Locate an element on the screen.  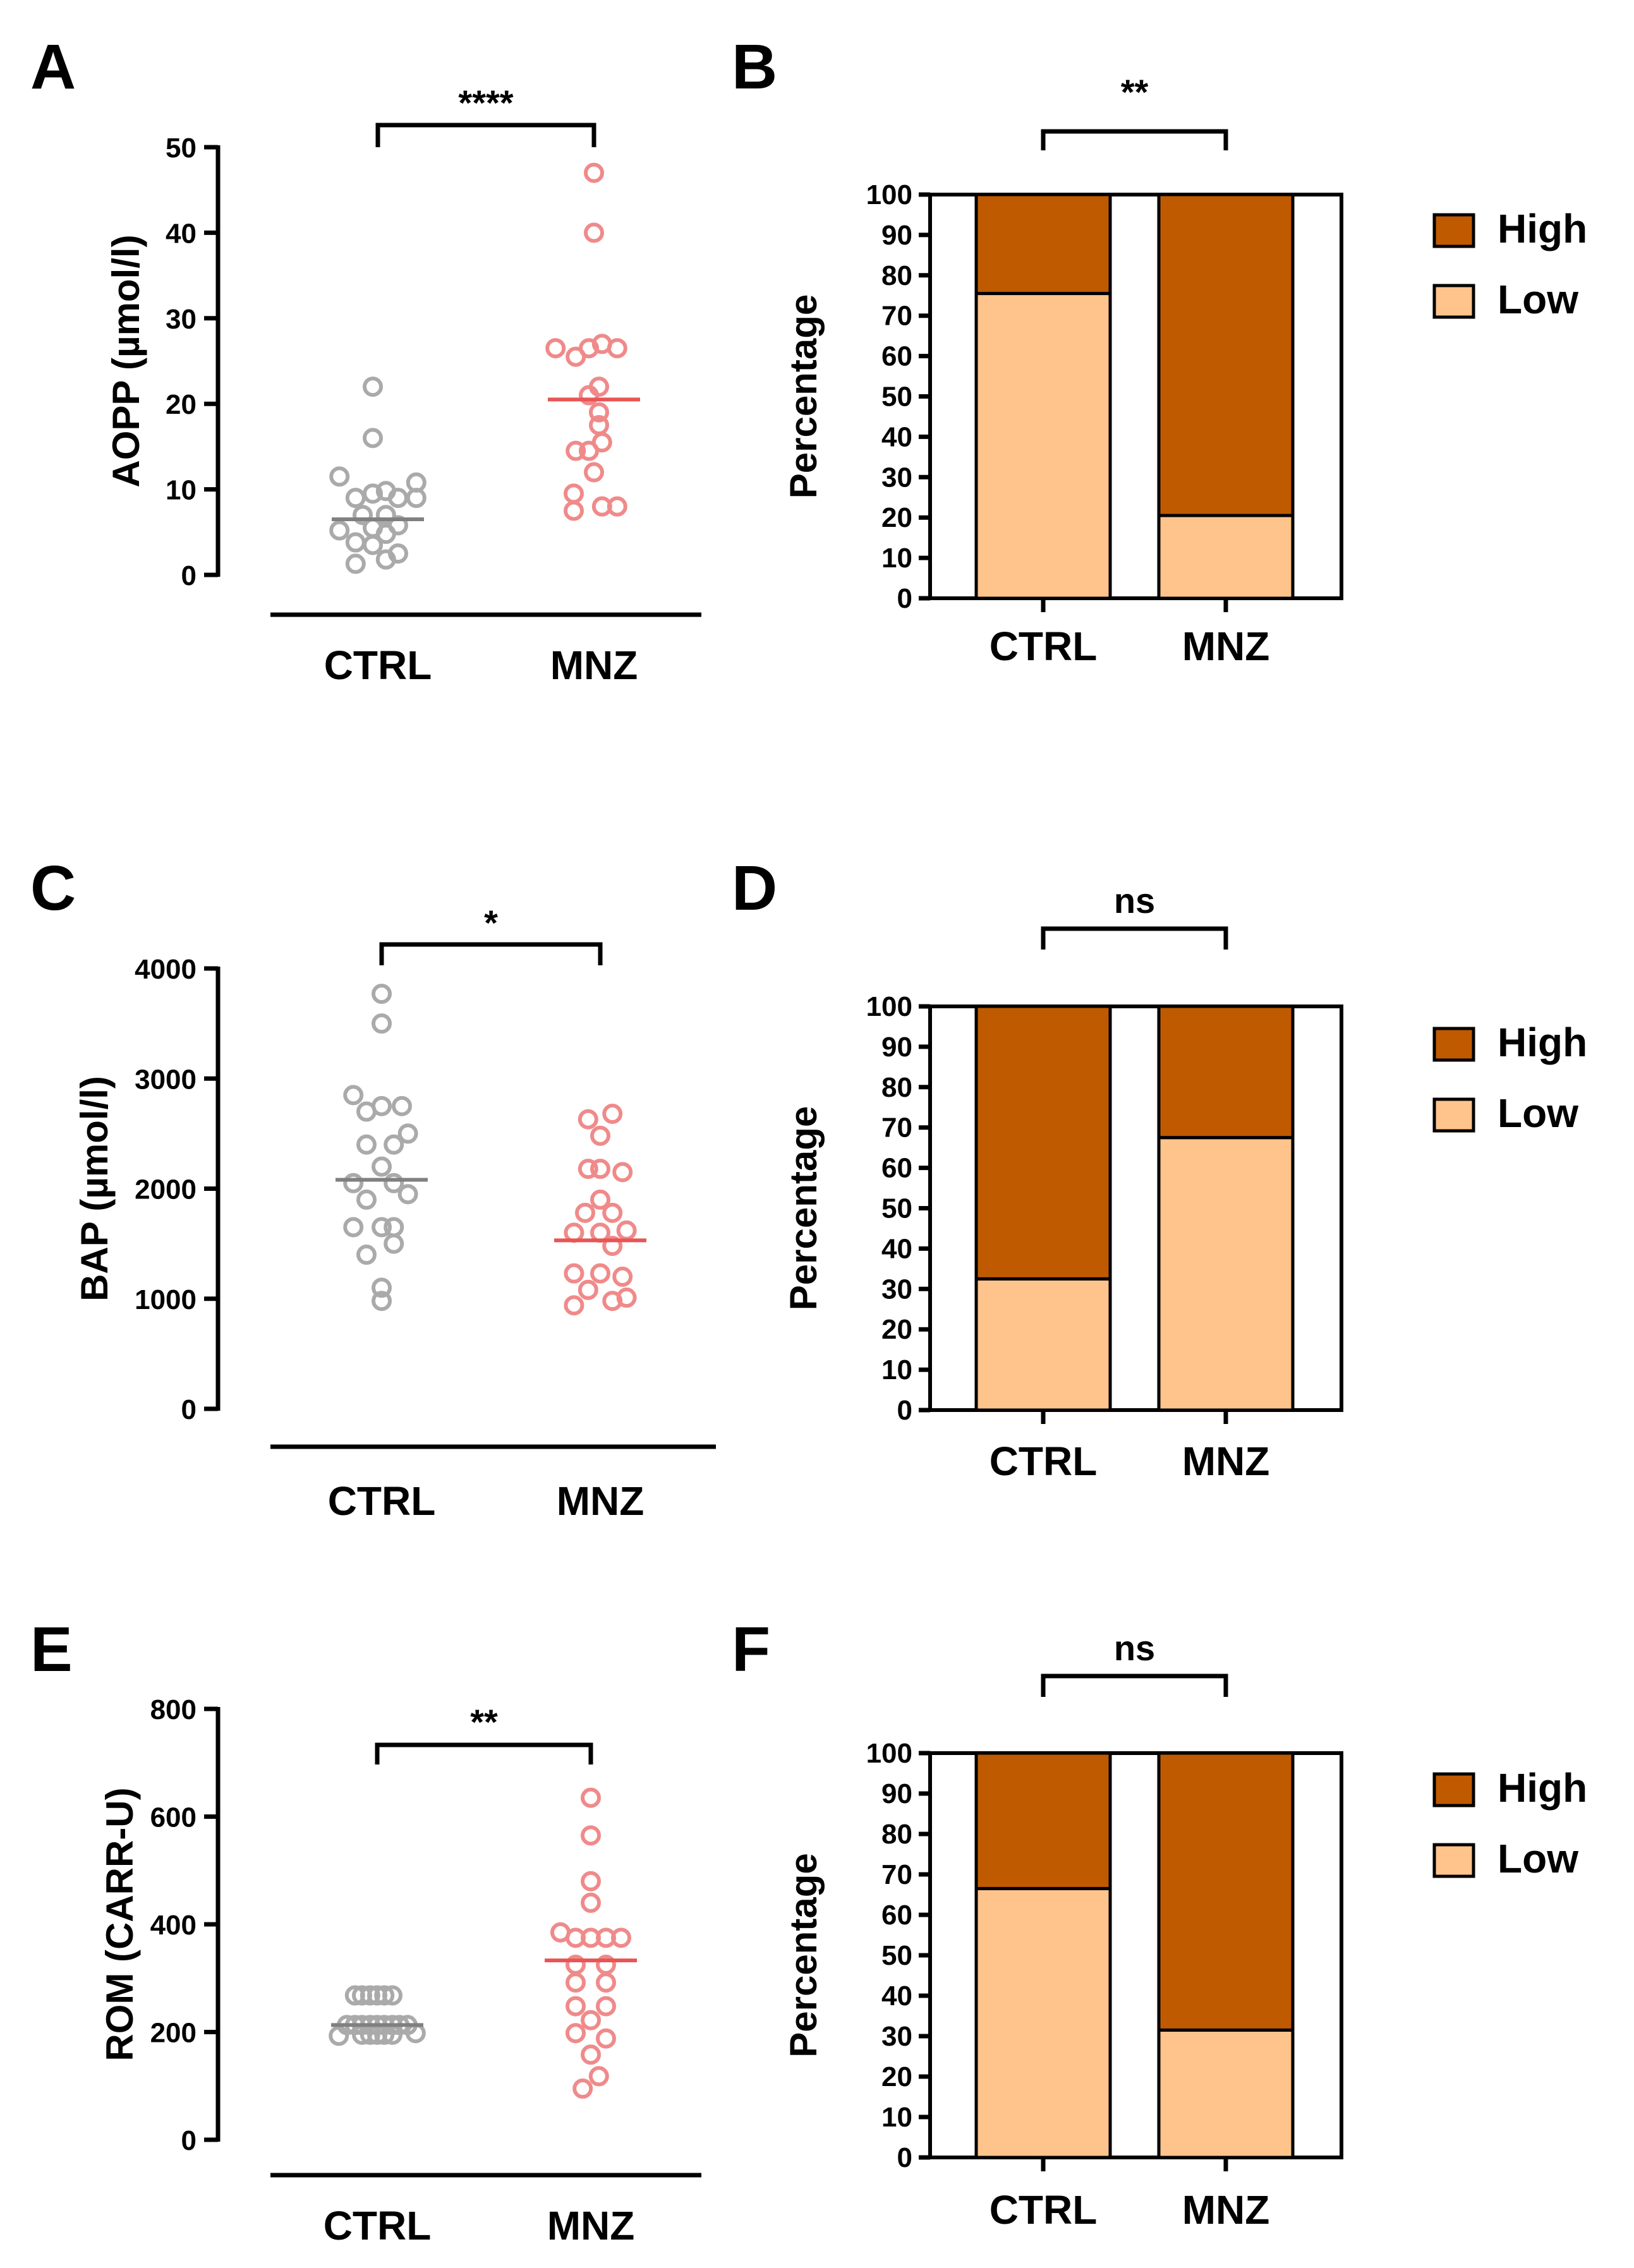
panel-A: A 0 10 20 30 40 50 AOPP (µmol/l) CTRL MNZ **** is located at coordinates (365, 360).